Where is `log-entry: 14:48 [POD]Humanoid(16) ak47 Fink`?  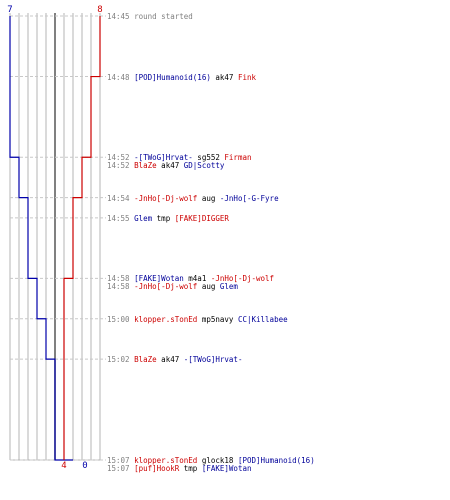 log-entry: 14:48 [POD]Humanoid(16) ak47 Fink is located at coordinates (181, 77).